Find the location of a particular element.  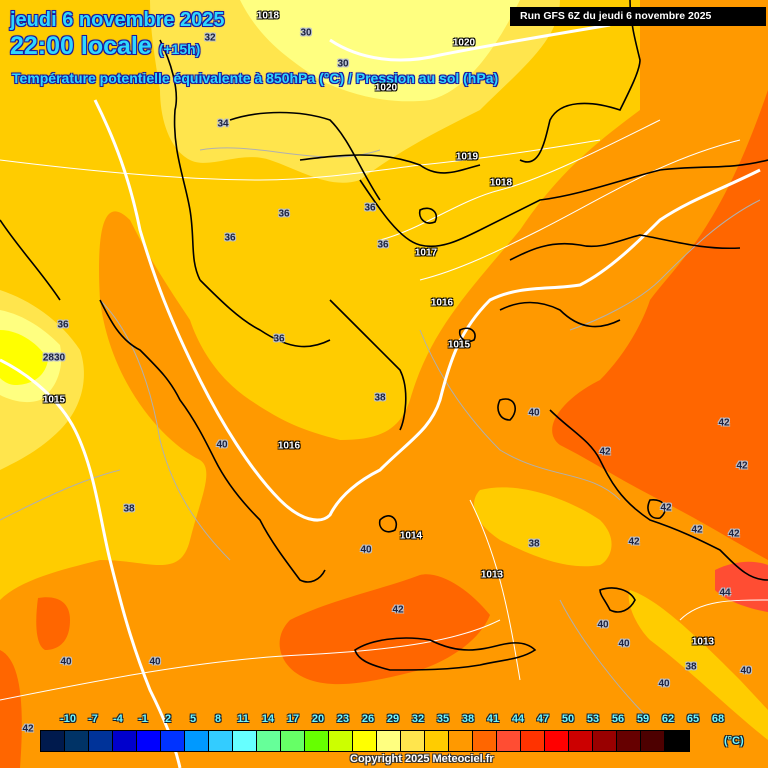

isobar-label: 1017 is located at coordinates (426, 253).